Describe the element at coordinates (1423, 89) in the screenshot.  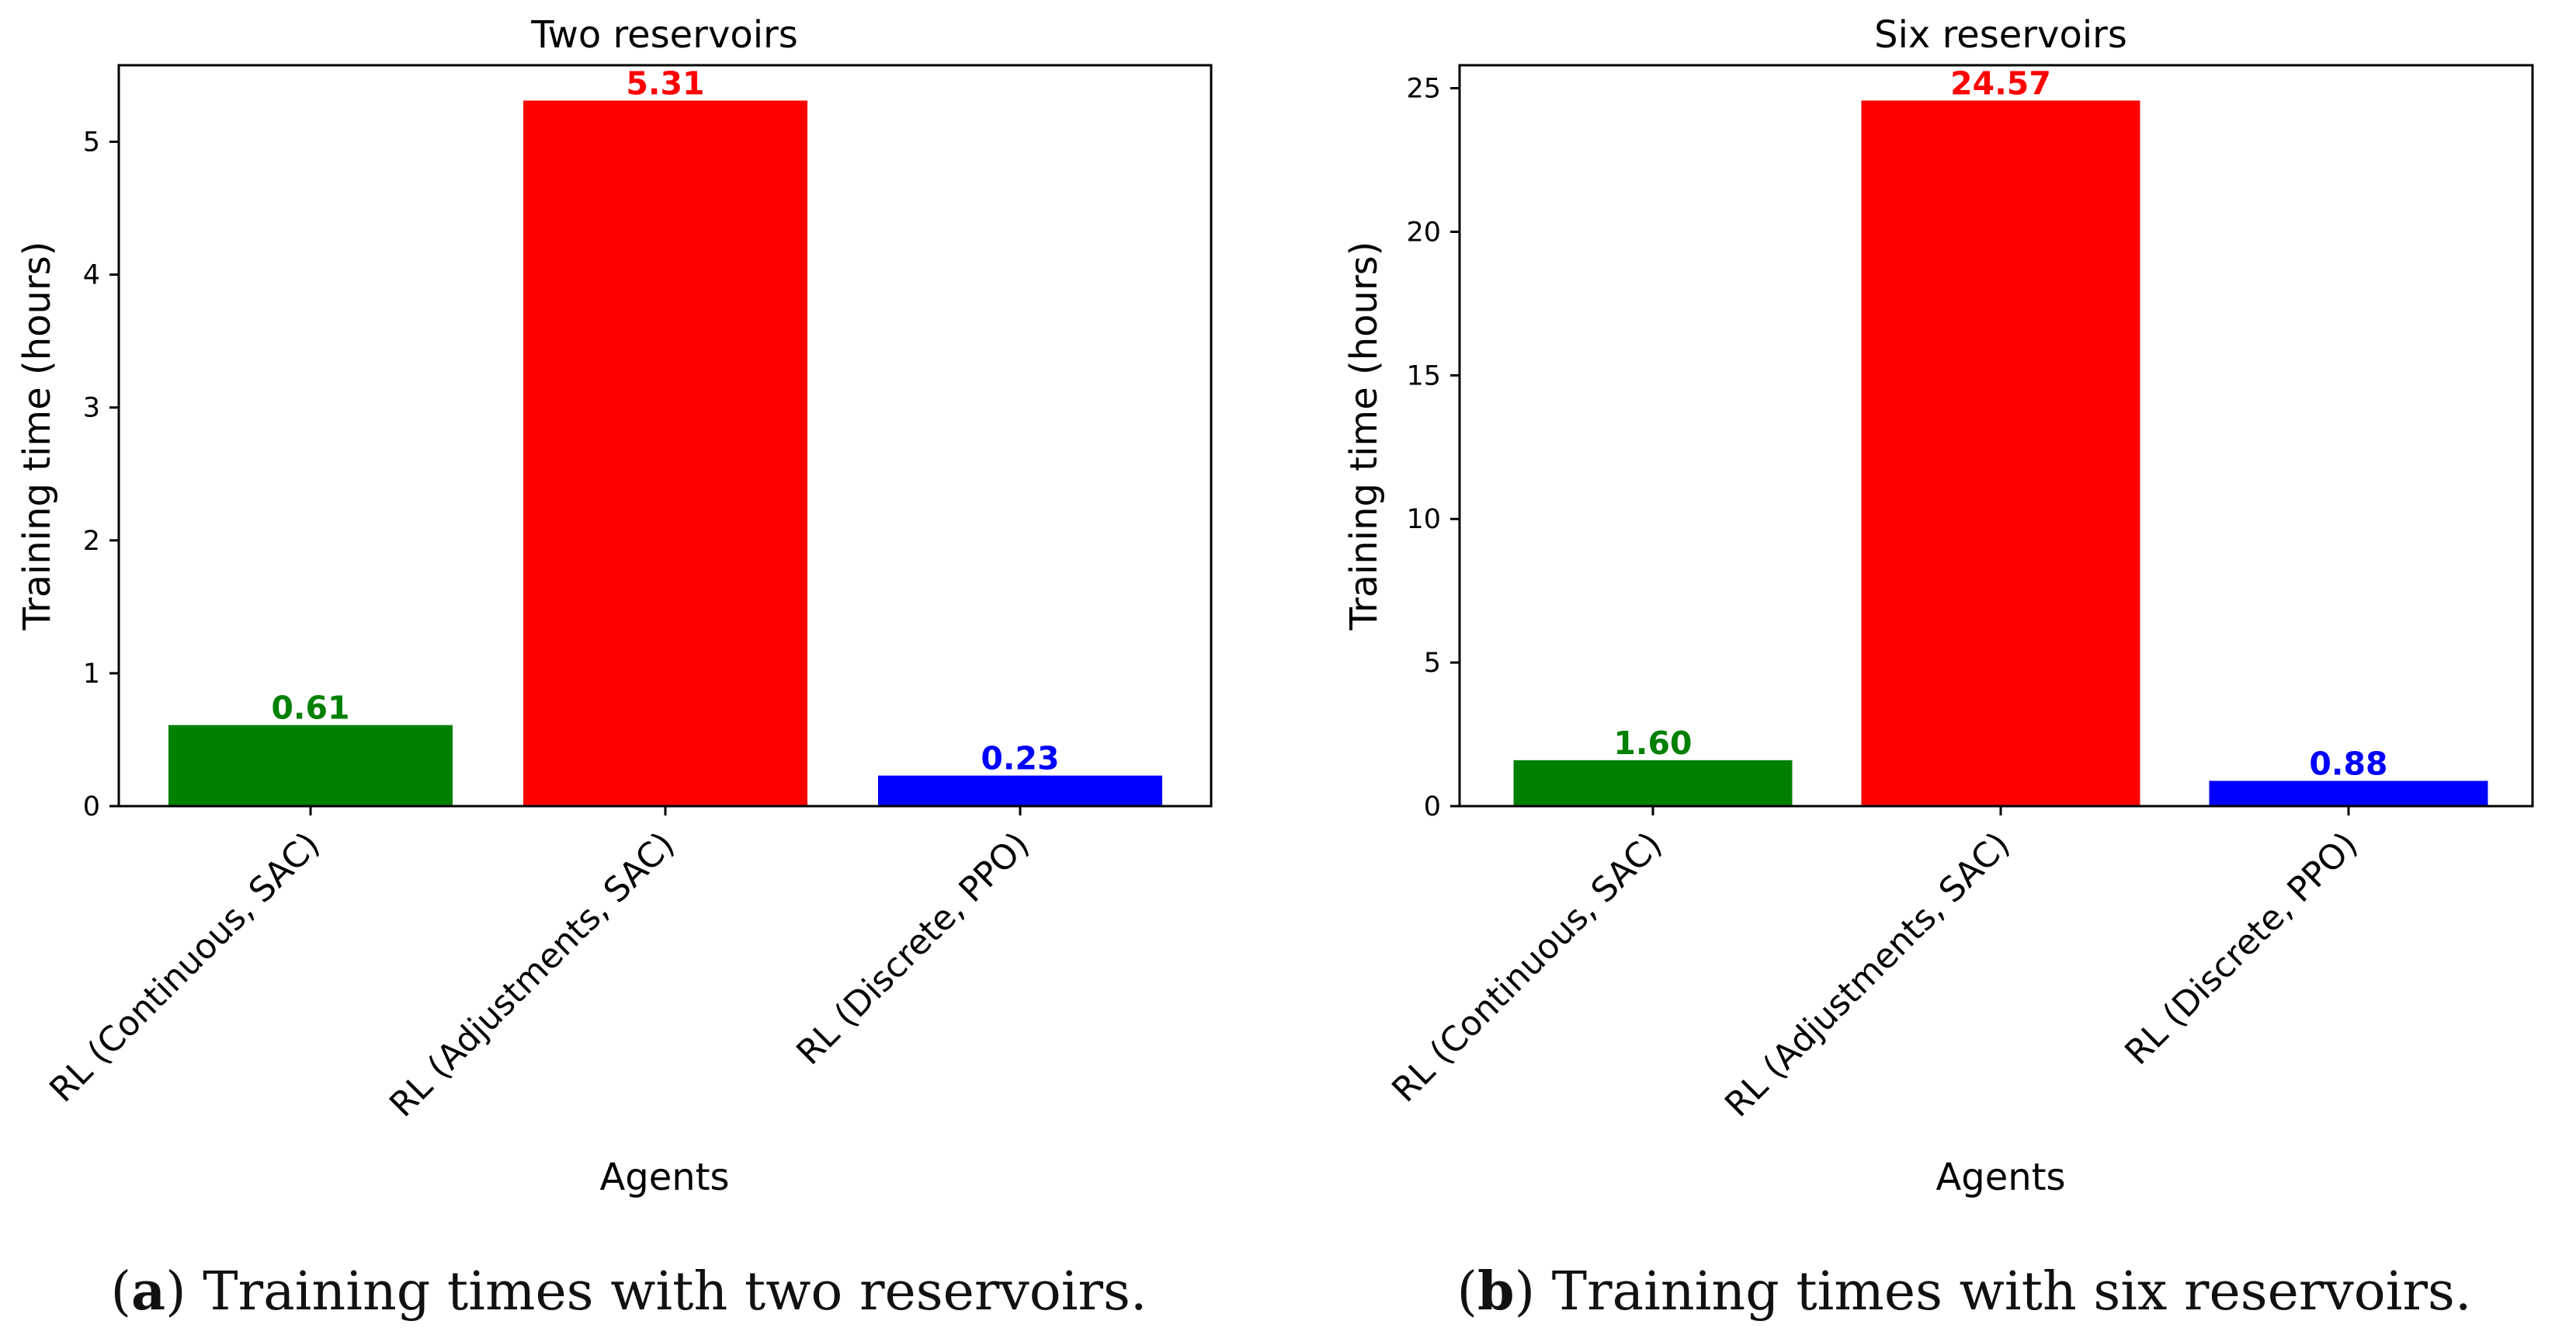
I see `y-tick-label: 25` at that location.